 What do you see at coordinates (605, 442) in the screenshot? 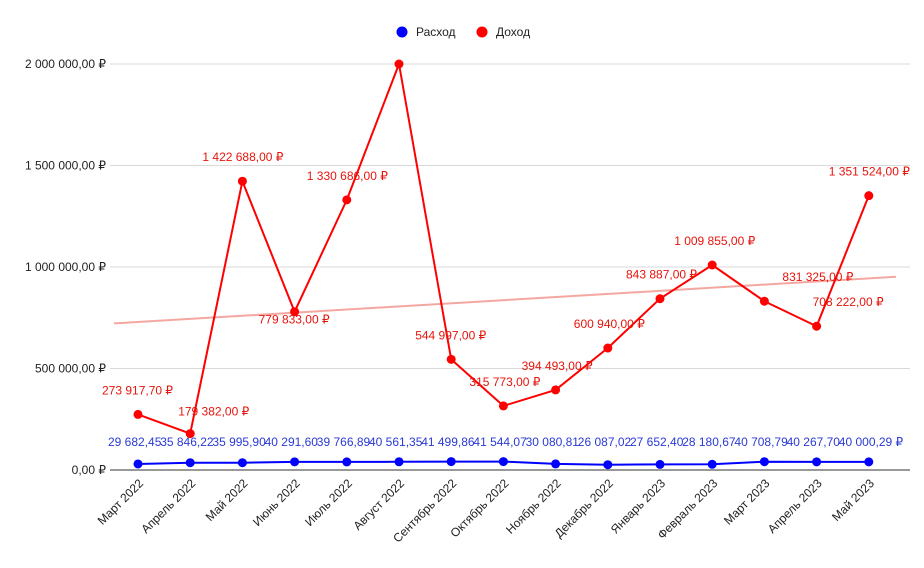
I see `data-label: 26 087,02` at bounding box center [605, 442].